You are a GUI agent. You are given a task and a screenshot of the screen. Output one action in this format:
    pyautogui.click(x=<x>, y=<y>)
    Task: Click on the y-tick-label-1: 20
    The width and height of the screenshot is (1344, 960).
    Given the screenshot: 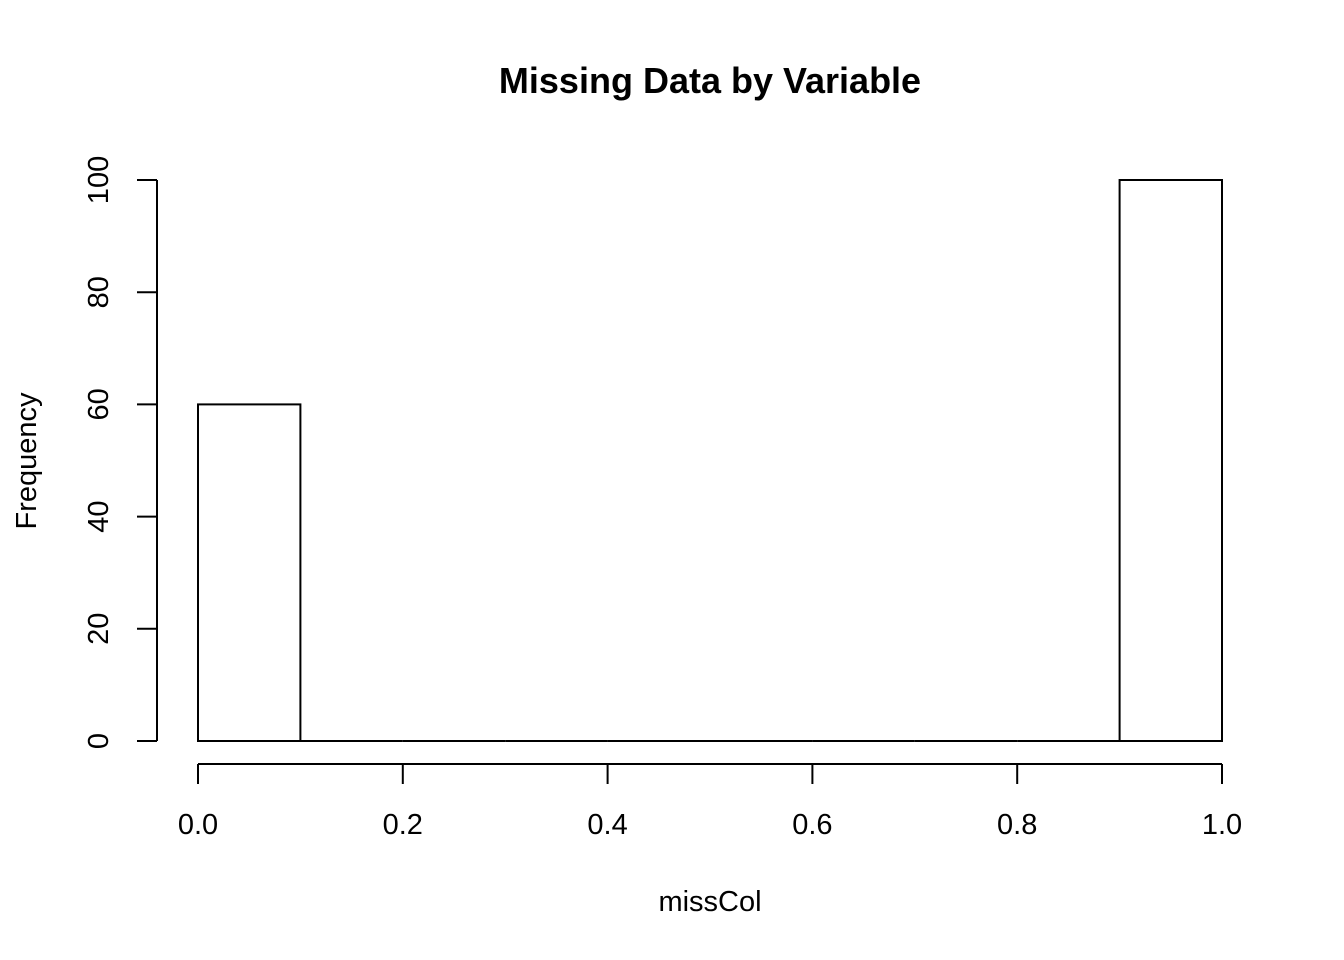 What is the action you would take?
    pyautogui.click(x=99, y=629)
    